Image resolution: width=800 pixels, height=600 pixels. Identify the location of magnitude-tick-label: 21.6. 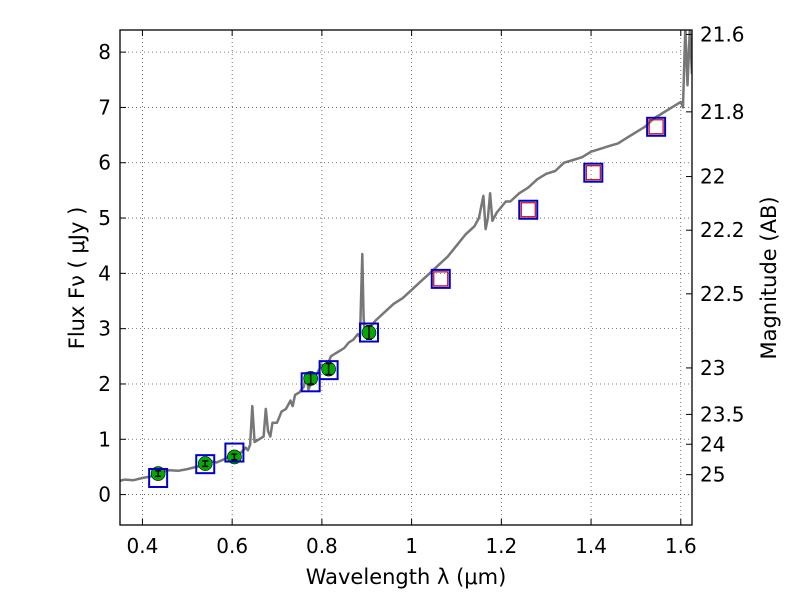
(722, 34).